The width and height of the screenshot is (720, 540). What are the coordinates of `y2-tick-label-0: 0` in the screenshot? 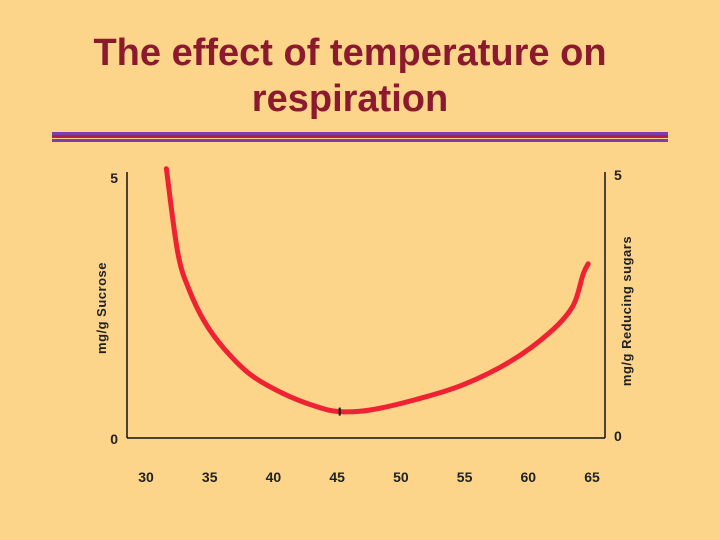 It's located at (618, 436).